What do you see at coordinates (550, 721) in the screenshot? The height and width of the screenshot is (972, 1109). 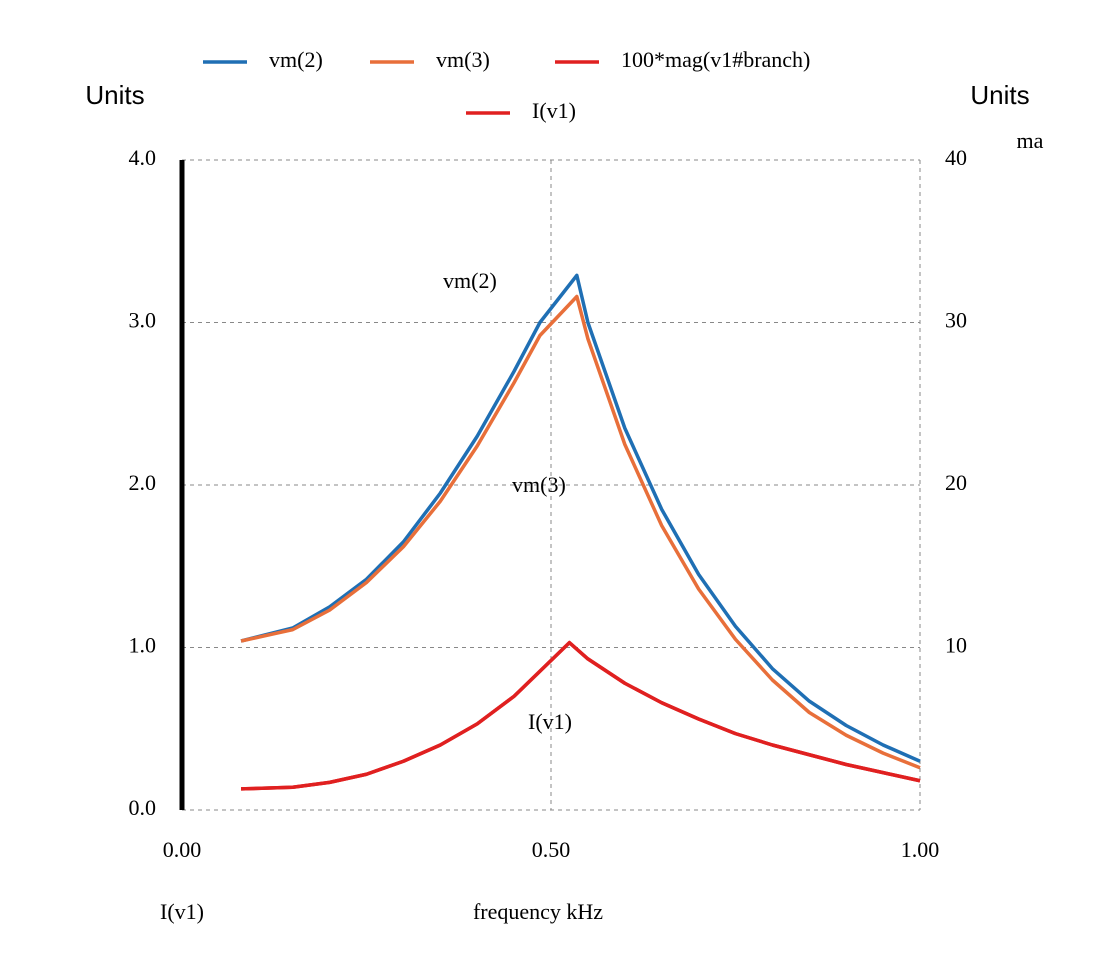 I see `annotation: I(v1)` at bounding box center [550, 721].